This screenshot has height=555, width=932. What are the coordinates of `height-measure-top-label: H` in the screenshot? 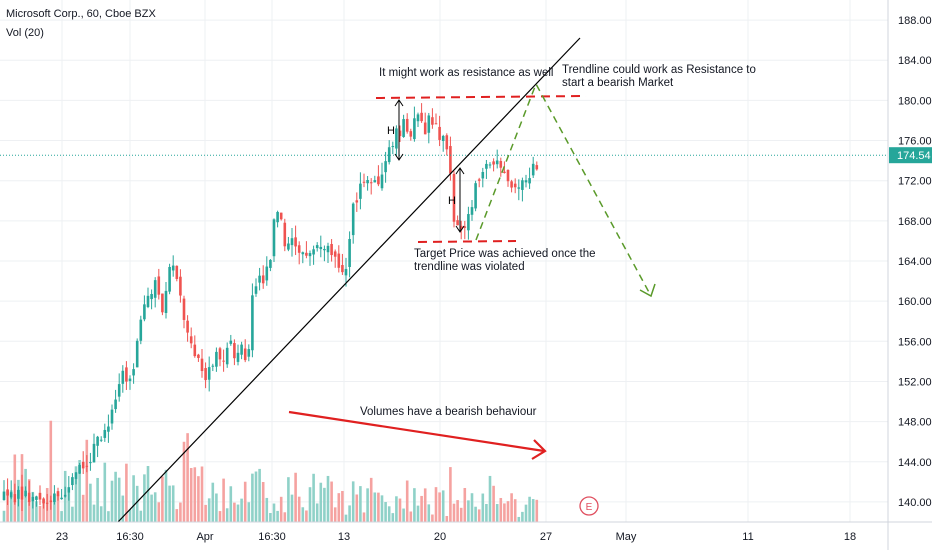 It's located at (391, 131).